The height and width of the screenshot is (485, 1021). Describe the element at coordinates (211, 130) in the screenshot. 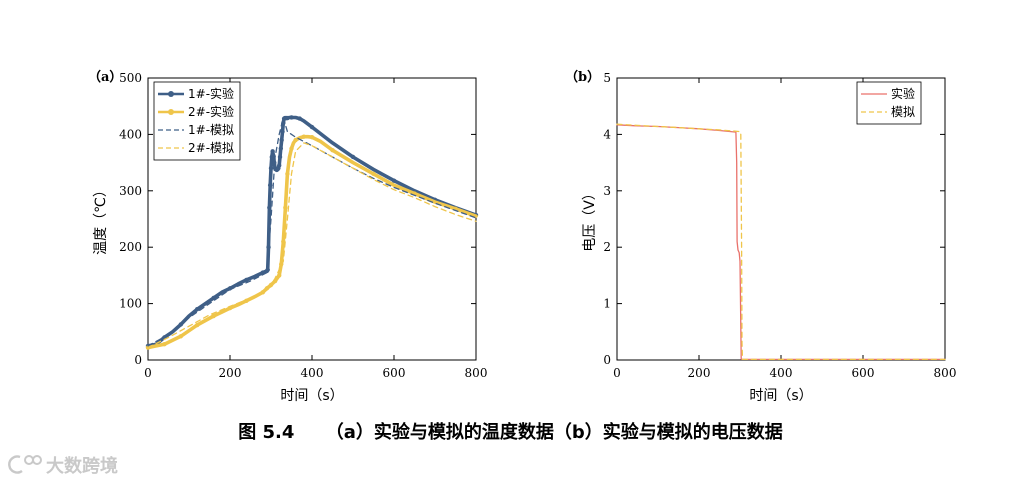

I see `legend-label-a-2: 1#-模拟` at that location.